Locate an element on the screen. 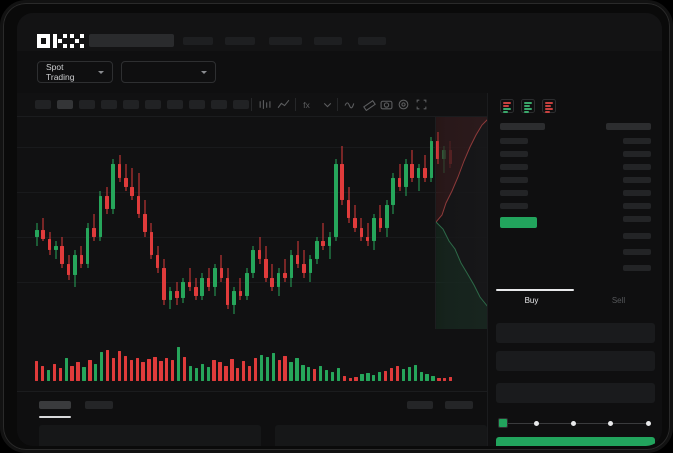 The height and width of the screenshot is (453, 673). total-input is located at coordinates (575, 393).